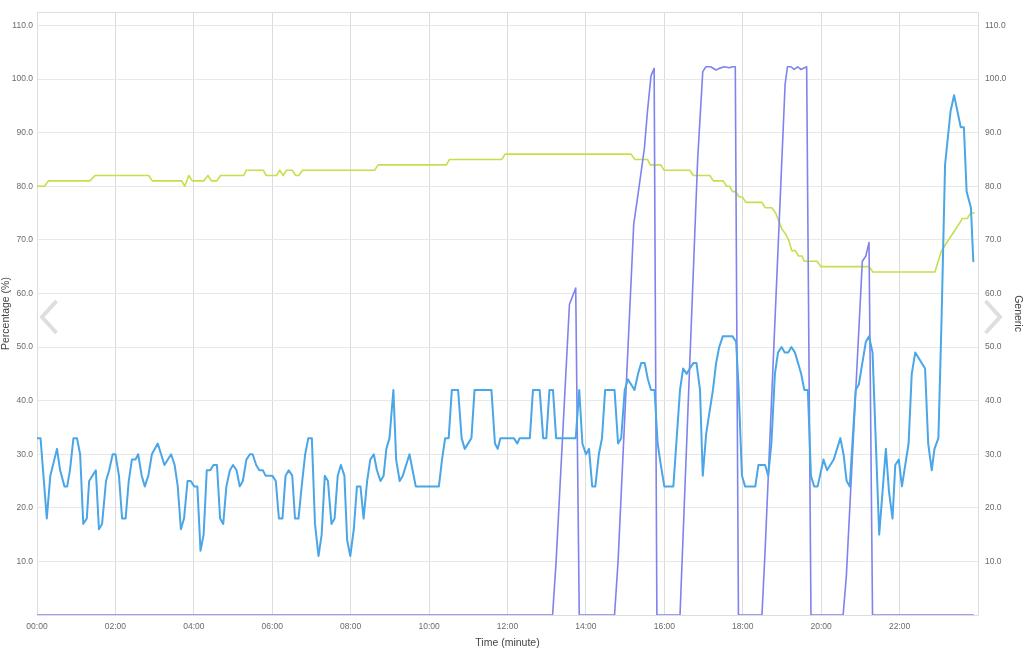  What do you see at coordinates (25, 132) in the screenshot?
I see `y-tick-label: 90.0` at bounding box center [25, 132].